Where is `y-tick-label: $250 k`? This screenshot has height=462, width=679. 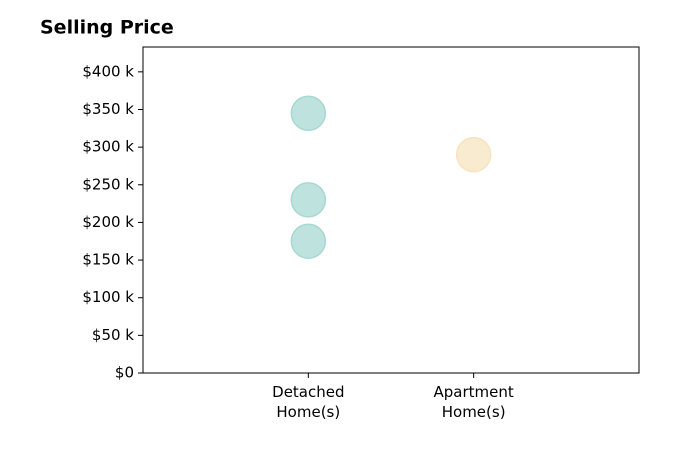
y-tick-label: $250 k is located at coordinates (108, 184).